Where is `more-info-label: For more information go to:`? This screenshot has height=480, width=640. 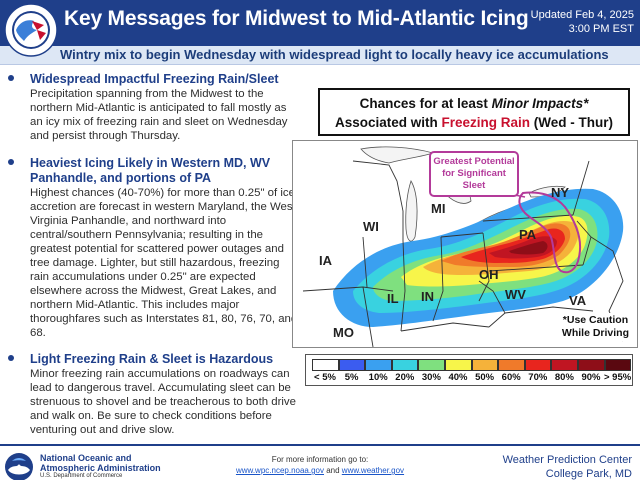
more-info-label: For more information go to: is located at coordinates (320, 459).